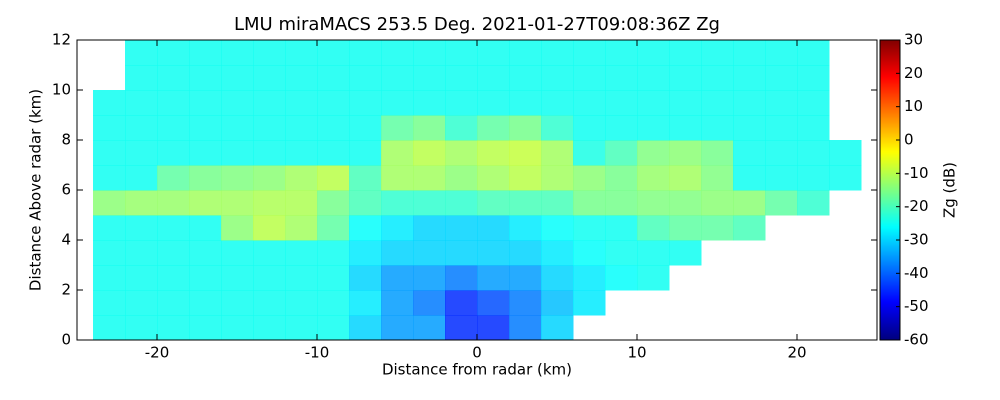  Describe the element at coordinates (317, 353) in the screenshot. I see `x-tick-label: -10` at that location.